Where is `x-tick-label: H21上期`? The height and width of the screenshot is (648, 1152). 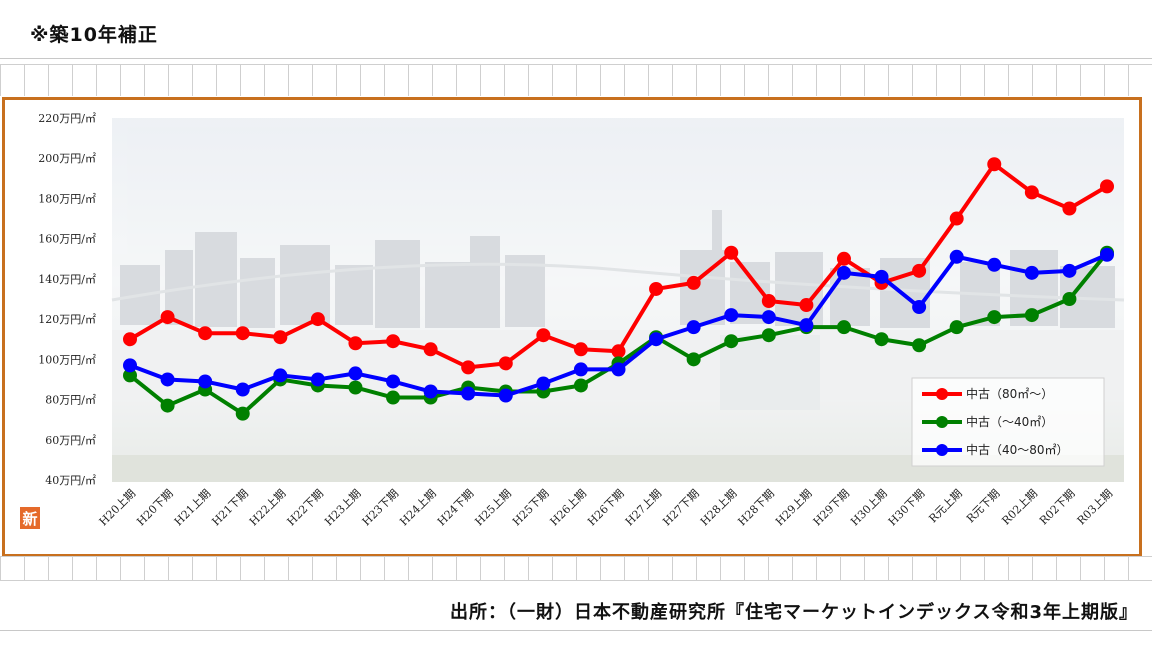 x-tick-label: H21上期 is located at coordinates (192, 507).